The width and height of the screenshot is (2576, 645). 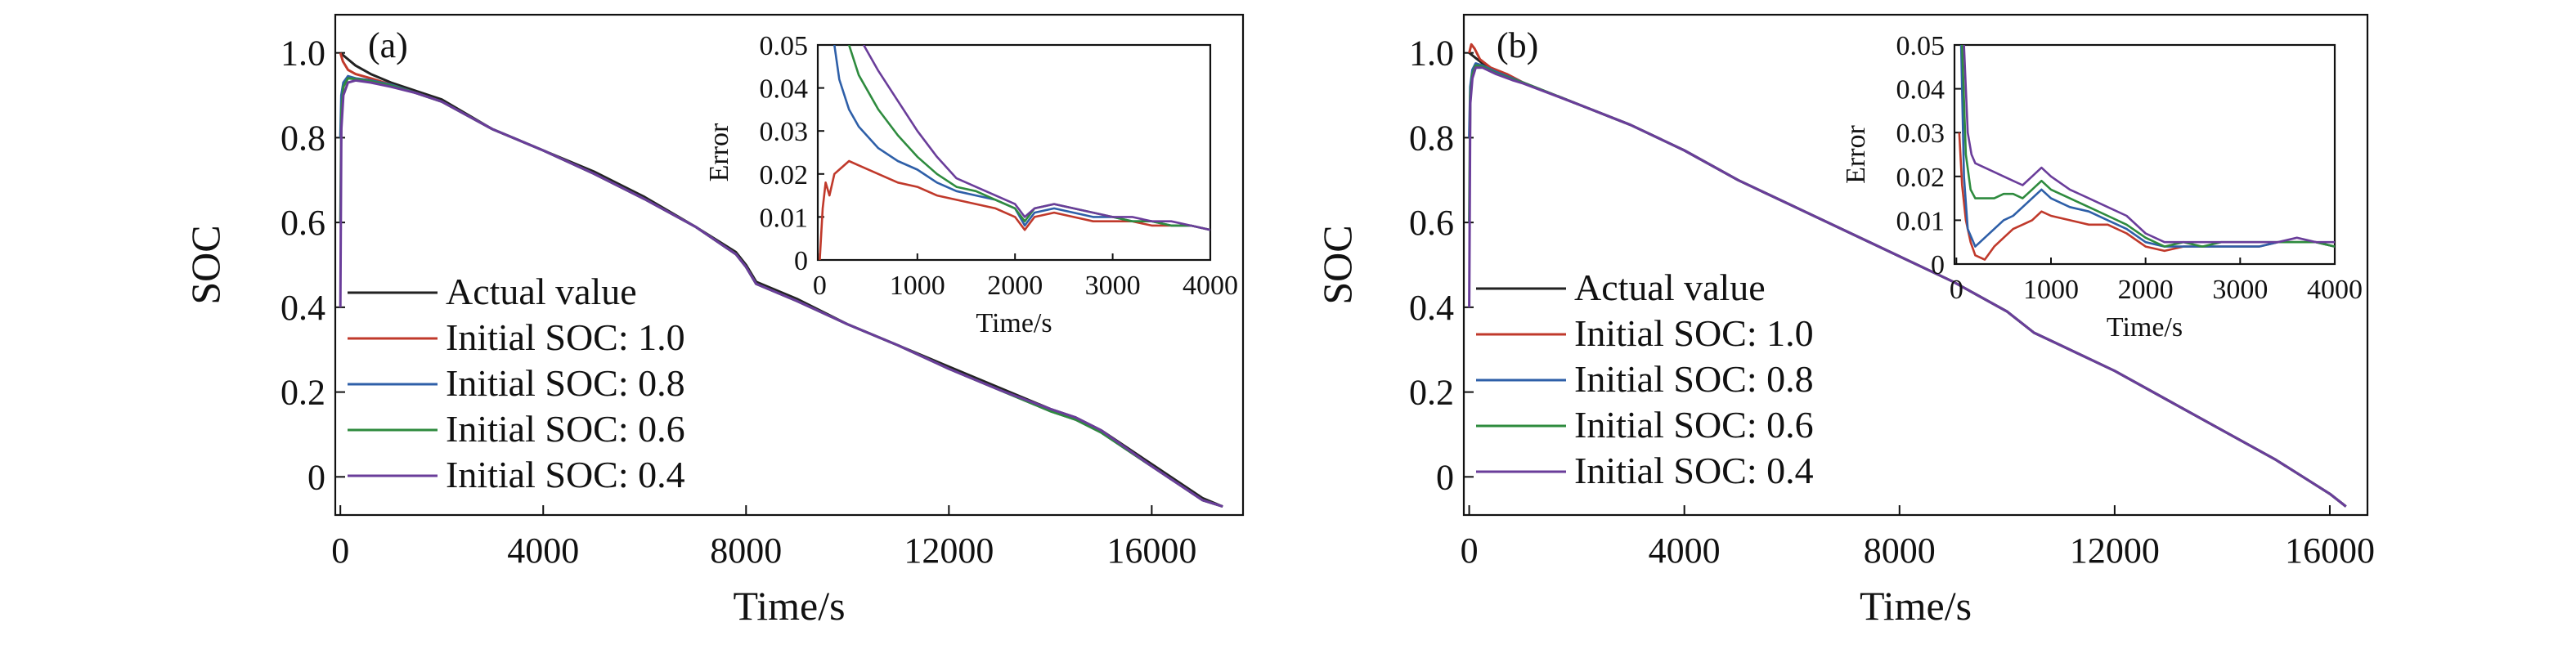 I want to click on panel-b-inset-x-tick-label: 2000, so click(x=2146, y=290).